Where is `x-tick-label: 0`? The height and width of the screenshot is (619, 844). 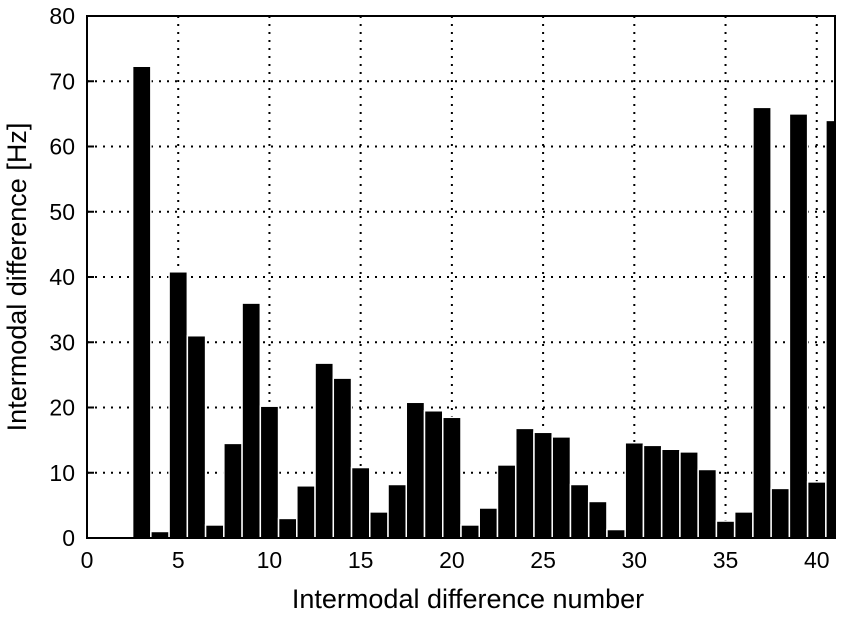 x-tick-label: 0 is located at coordinates (87, 560).